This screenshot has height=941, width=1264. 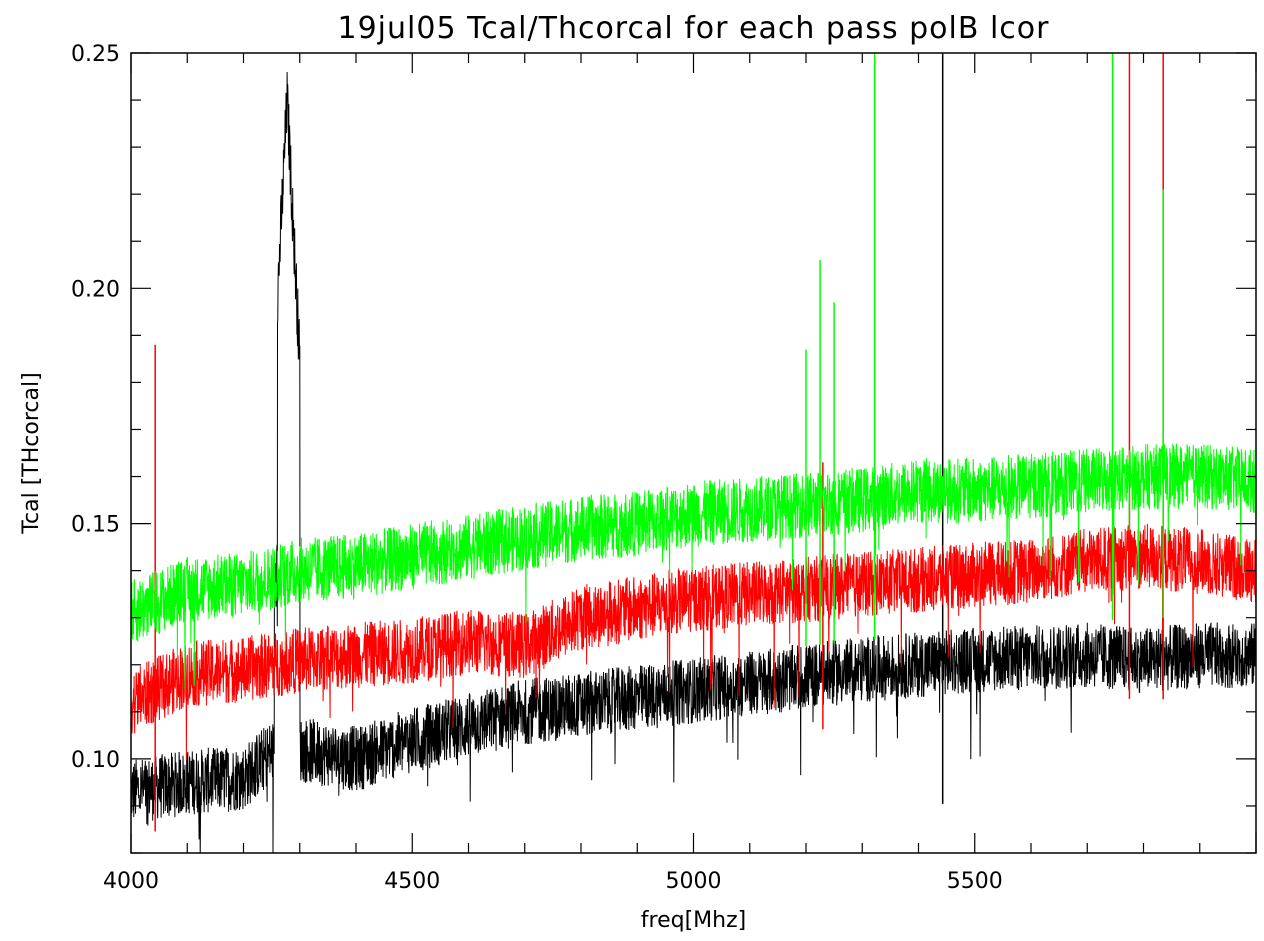 What do you see at coordinates (975, 881) in the screenshot?
I see `x-tick-label: 5500` at bounding box center [975, 881].